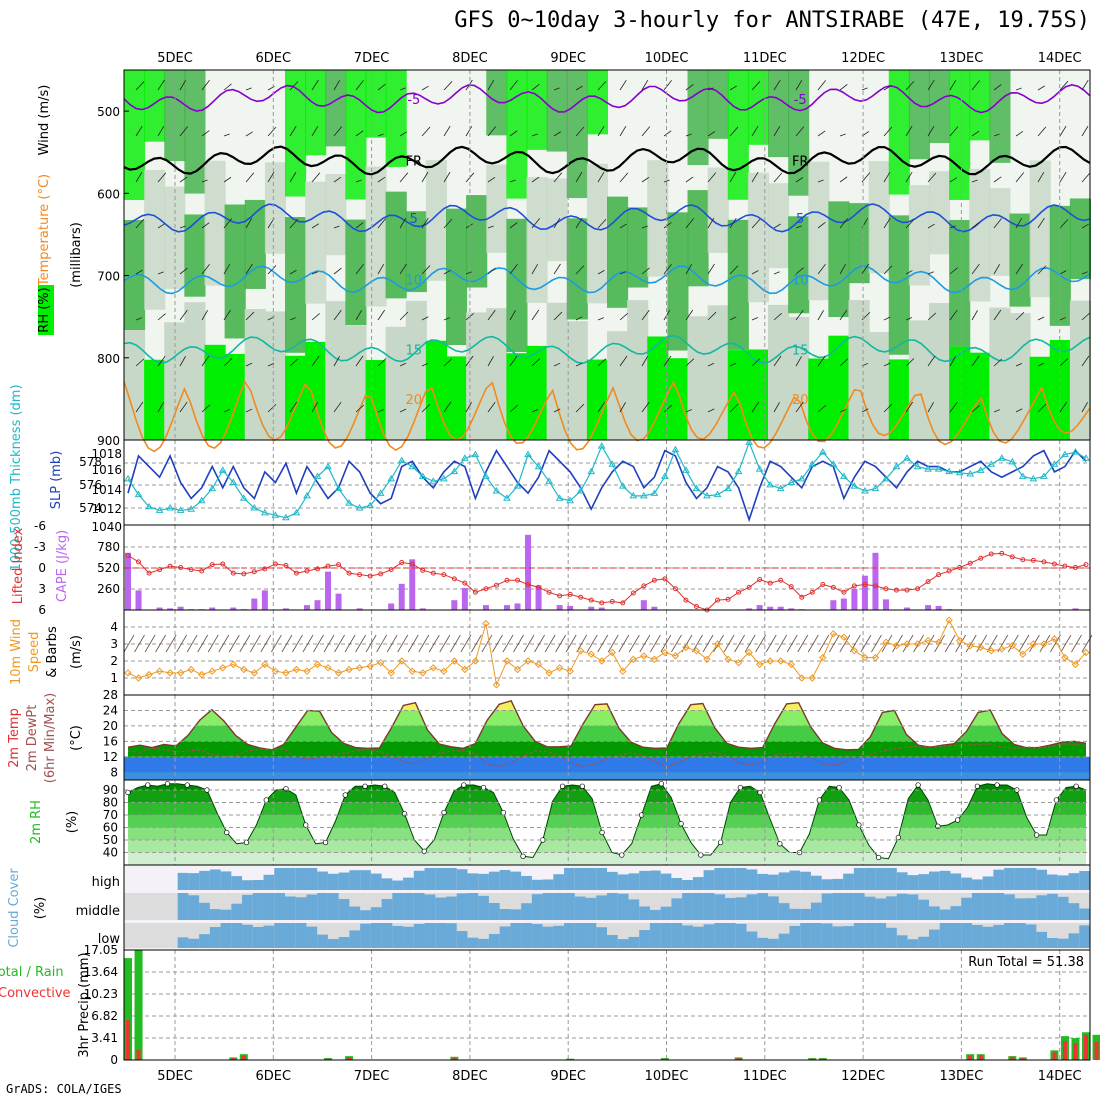  Describe the element at coordinates (1060, 58) in the screenshot. I see `date-label-top: 14DEC` at that location.